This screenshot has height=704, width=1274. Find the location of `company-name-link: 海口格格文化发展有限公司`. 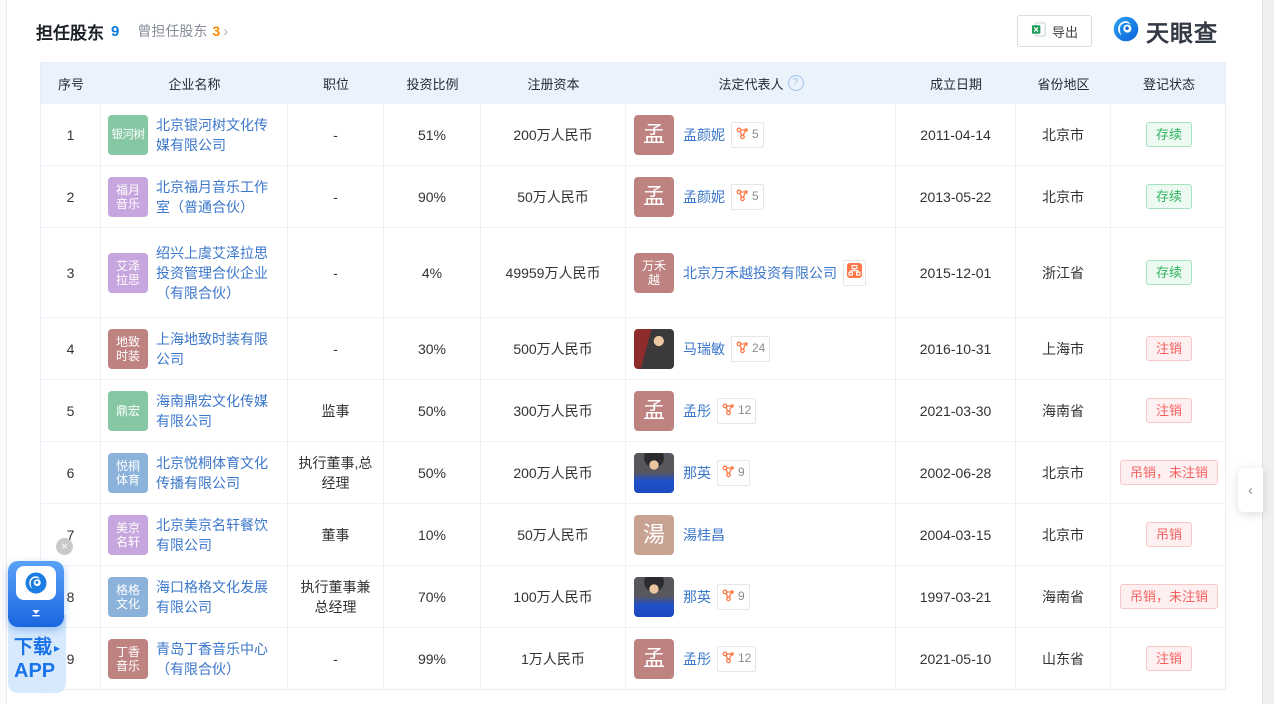

company-name-link: 海口格格文化发展有限公司 is located at coordinates (212, 596).